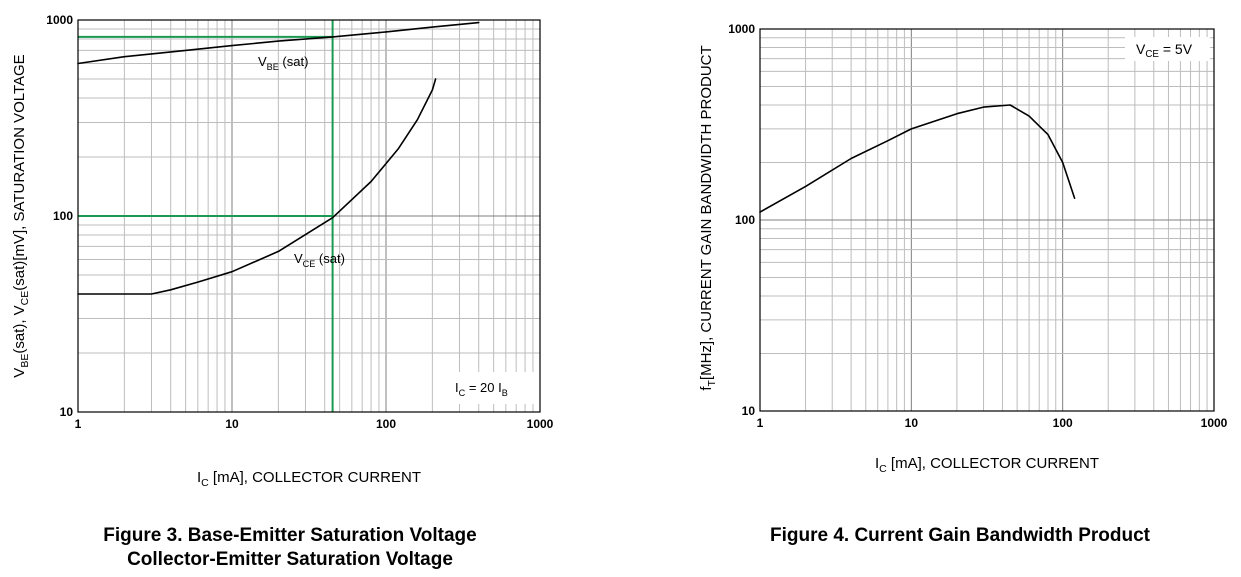 The width and height of the screenshot is (1241, 577). I want to click on legend-text: VCE = 5V, so click(1164, 50).